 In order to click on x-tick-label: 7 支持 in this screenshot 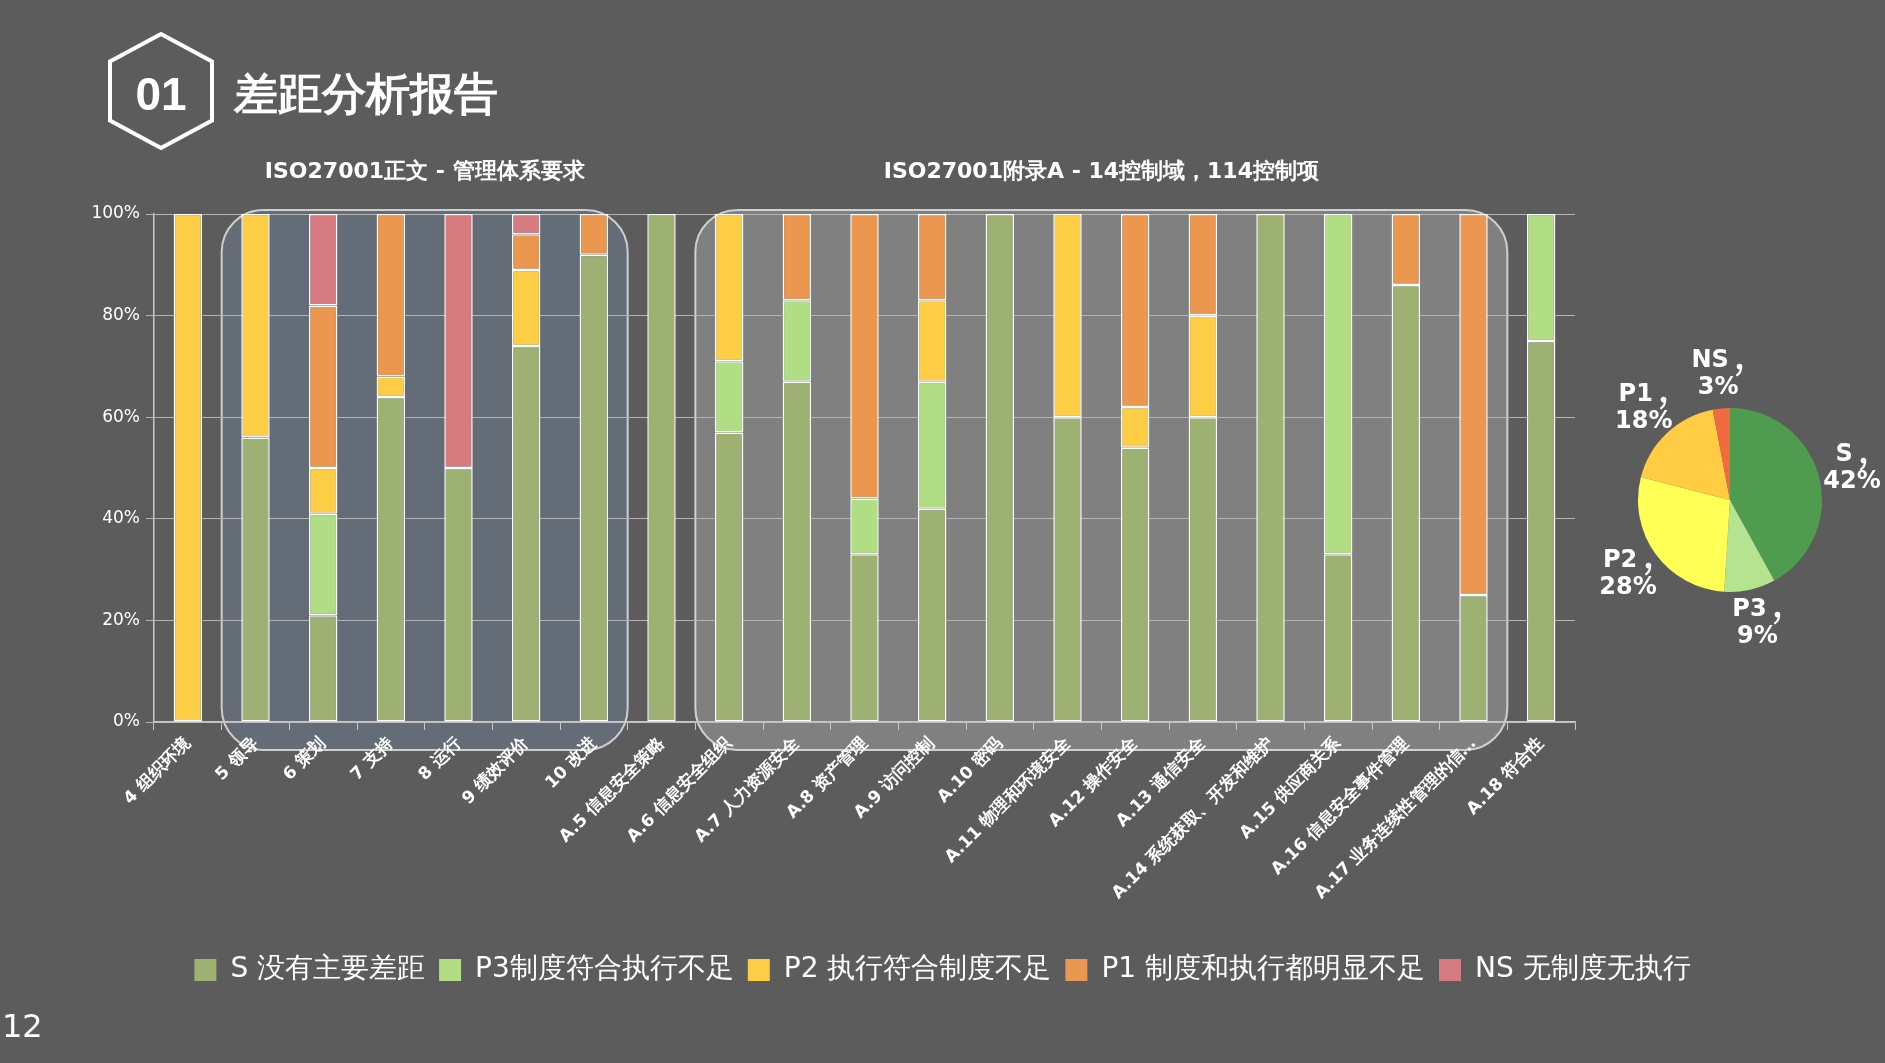, I will do `click(371, 758)`.